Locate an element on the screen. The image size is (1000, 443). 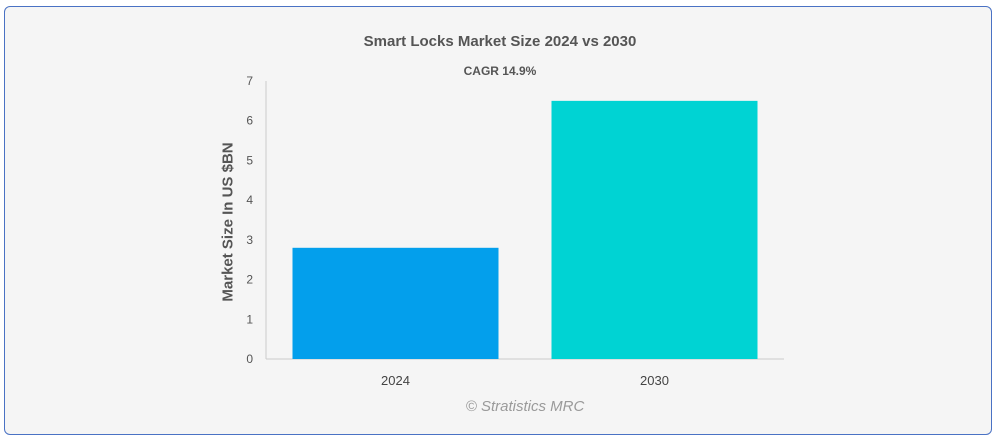
y-tick-label: 4 is located at coordinates (249, 200).